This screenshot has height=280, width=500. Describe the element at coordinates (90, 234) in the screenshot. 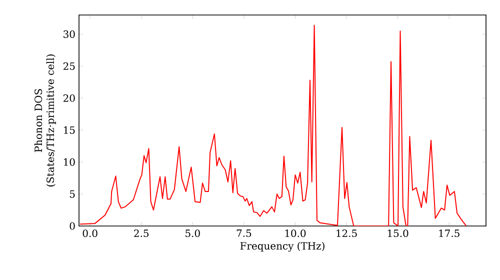

I see `x-tick-label: 0.0` at that location.